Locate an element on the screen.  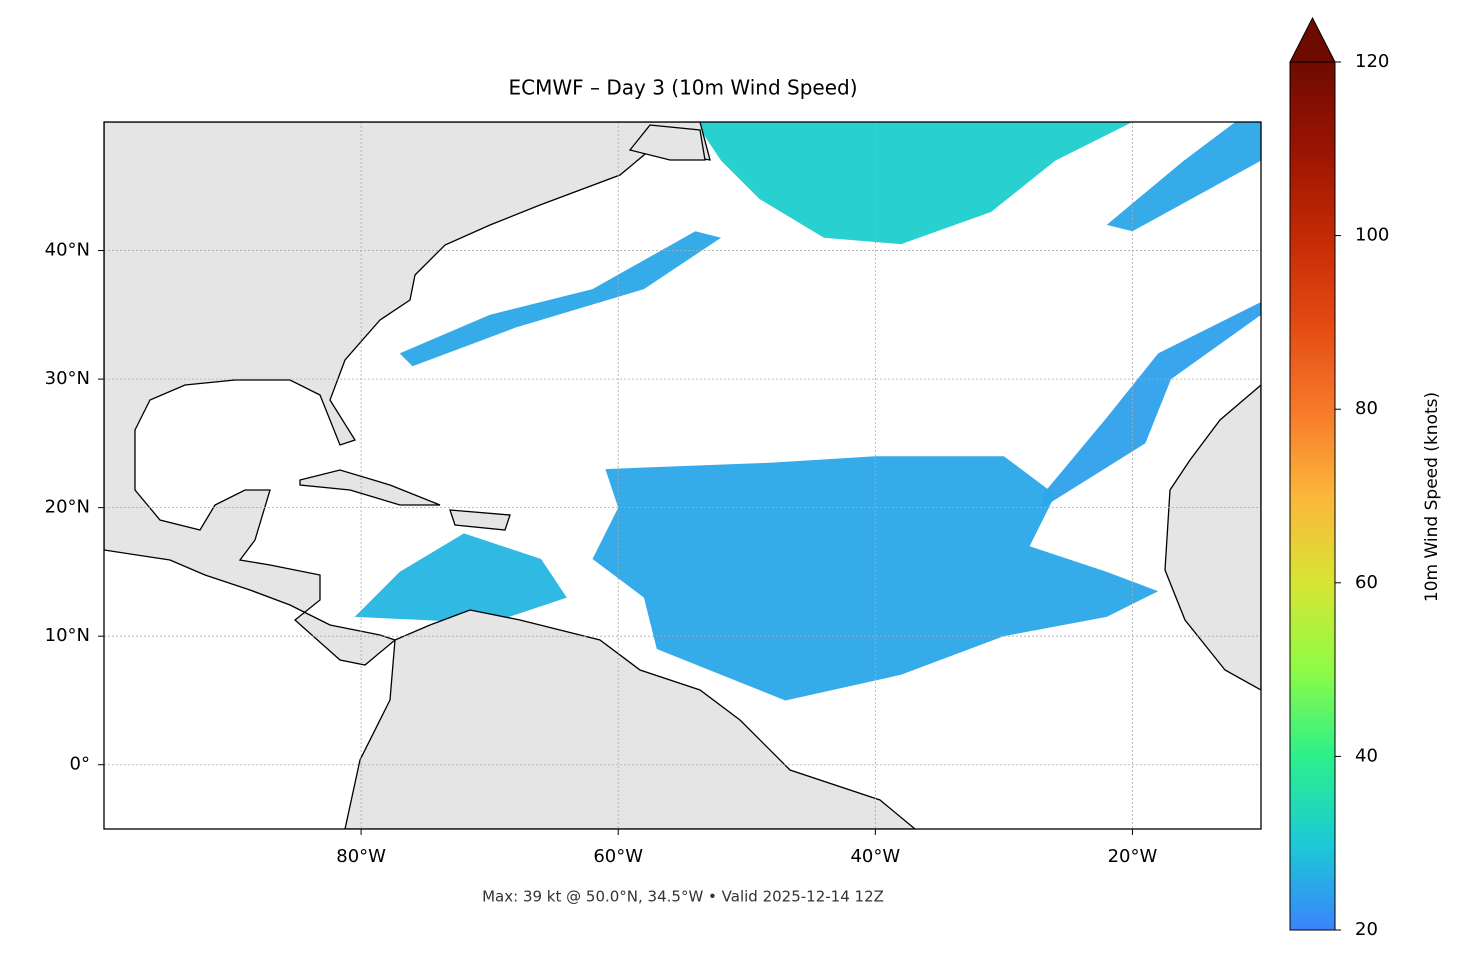
colorbar-tick-label: 60 is located at coordinates (1366, 582).